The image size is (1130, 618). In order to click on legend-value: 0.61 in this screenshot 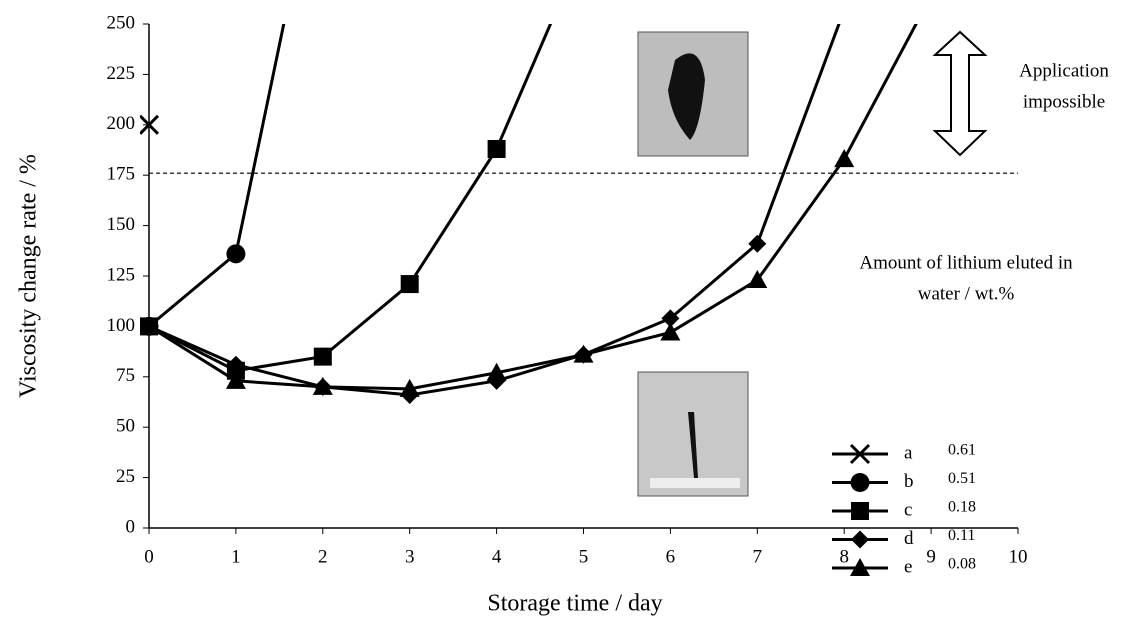, I will do `click(962, 450)`.